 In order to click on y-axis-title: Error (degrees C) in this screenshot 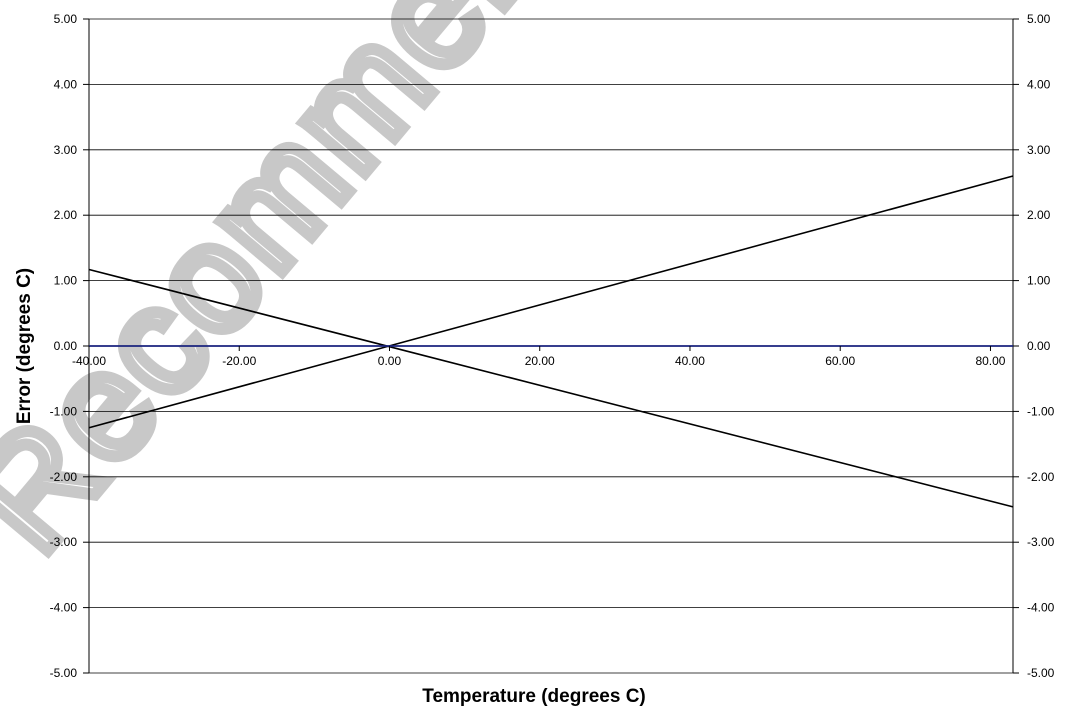, I will do `click(24, 346)`.